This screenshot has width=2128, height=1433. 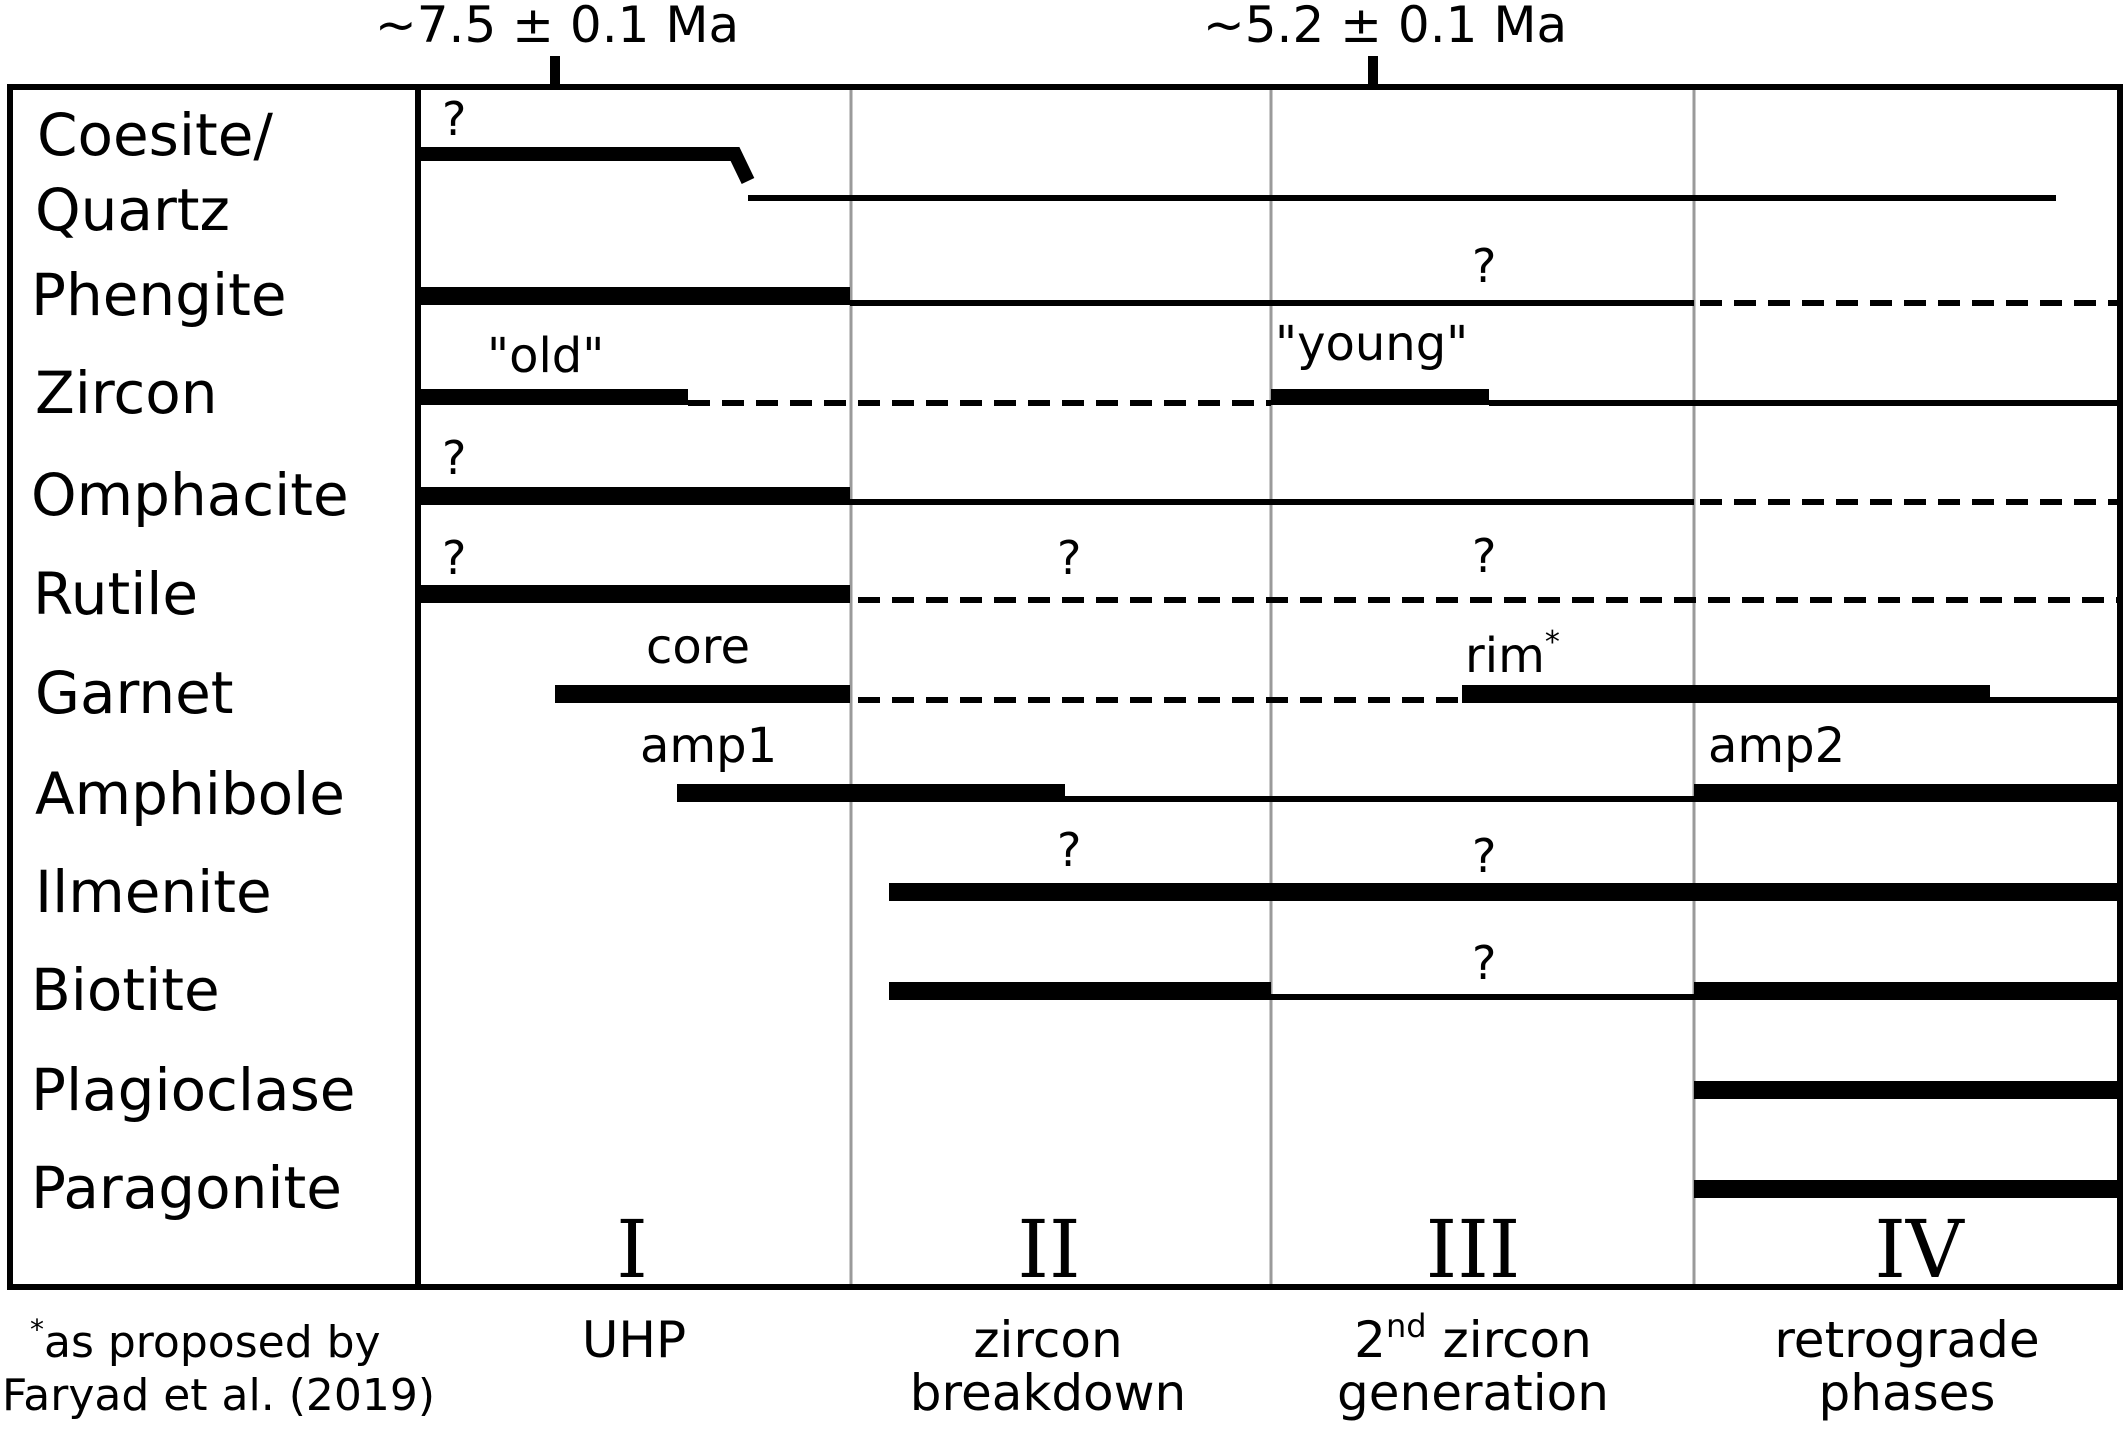 I want to click on stage-name-3-line-1: 2nd zircon, so click(x=1473, y=1338).